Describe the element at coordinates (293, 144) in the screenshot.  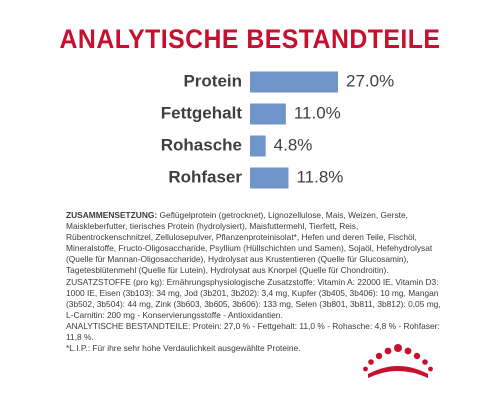
I see `bar-value-rohasche: 4.8%` at that location.